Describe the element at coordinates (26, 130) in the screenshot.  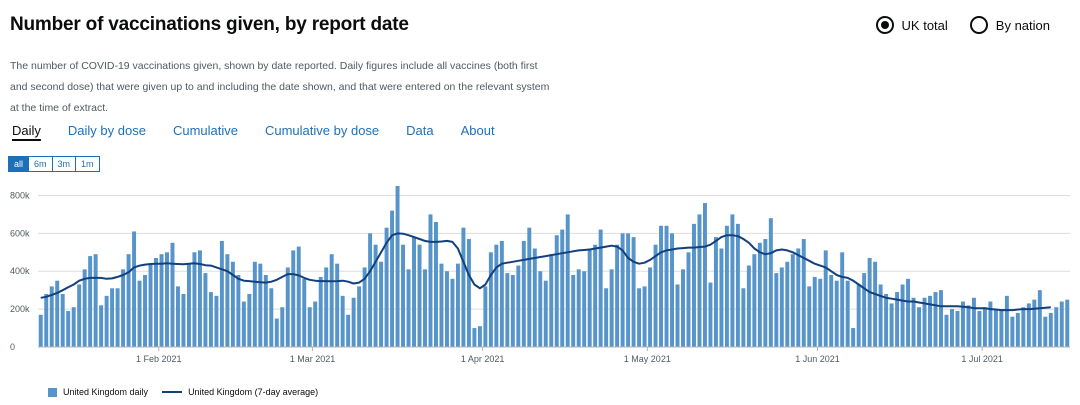
I see `tab-daily: Daily` at that location.